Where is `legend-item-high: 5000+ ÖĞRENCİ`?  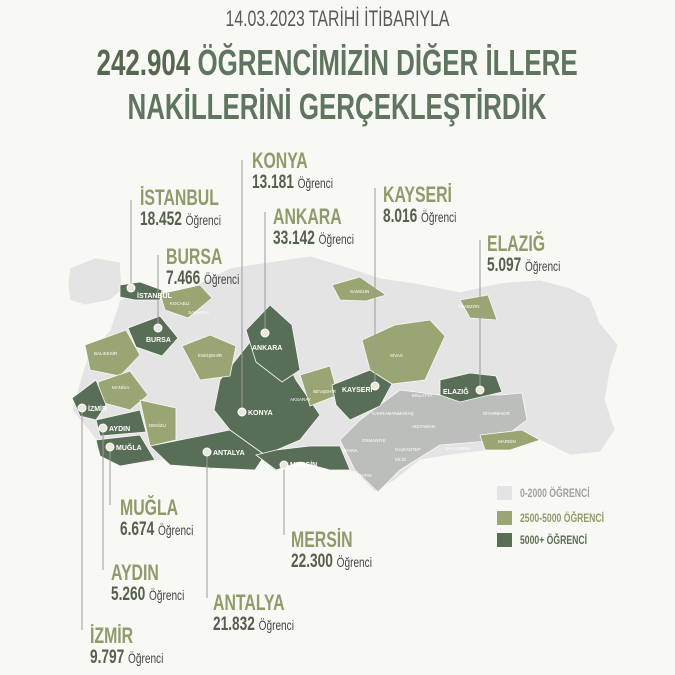 legend-item-high: 5000+ ÖĞRENCİ is located at coordinates (555, 539).